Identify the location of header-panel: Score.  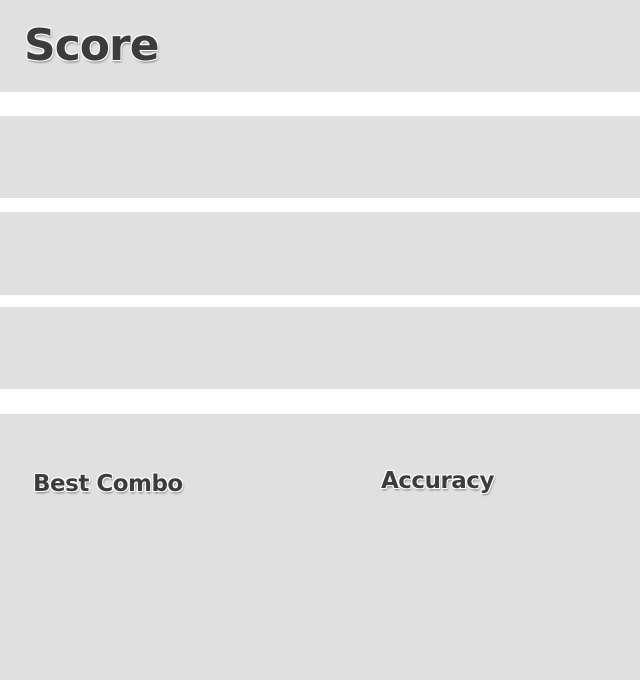
(320, 46).